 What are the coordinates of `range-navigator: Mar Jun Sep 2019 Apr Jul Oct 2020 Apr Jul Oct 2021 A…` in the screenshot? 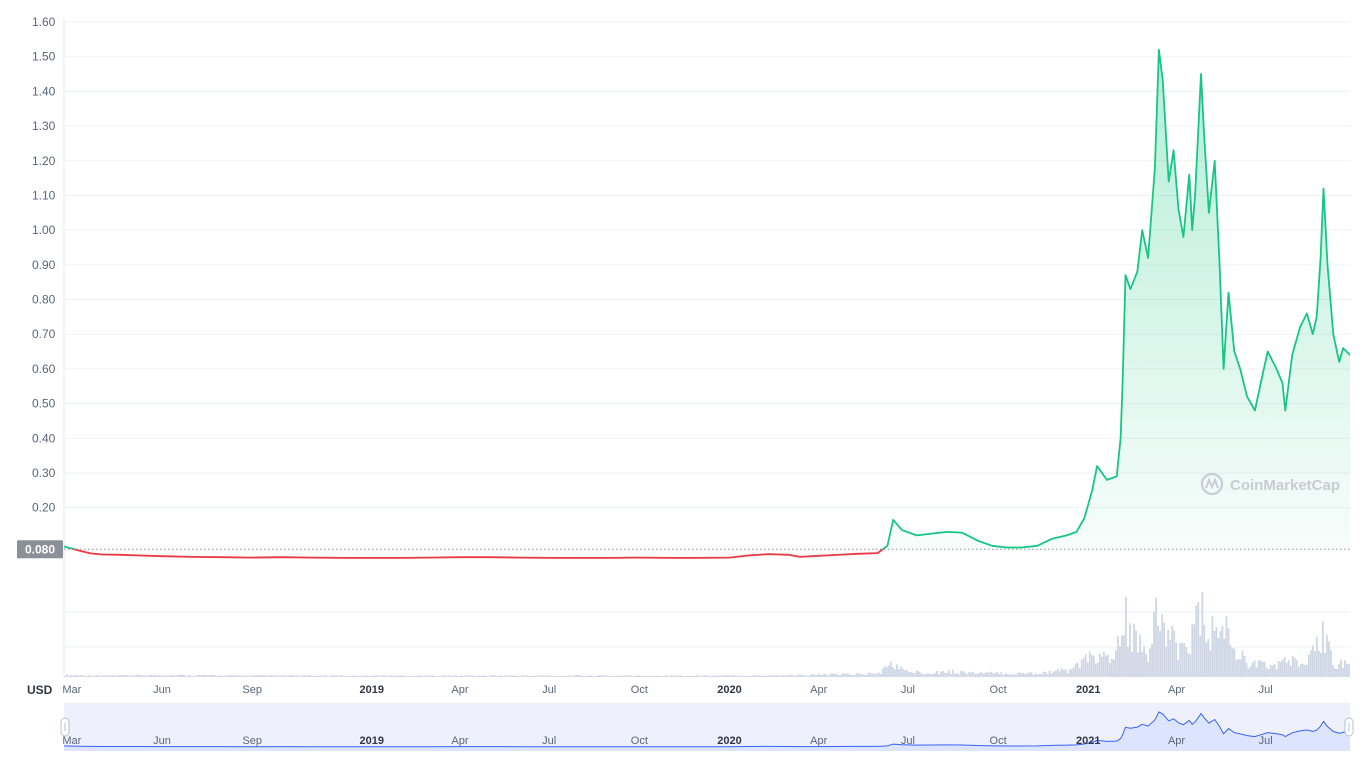 It's located at (707, 727).